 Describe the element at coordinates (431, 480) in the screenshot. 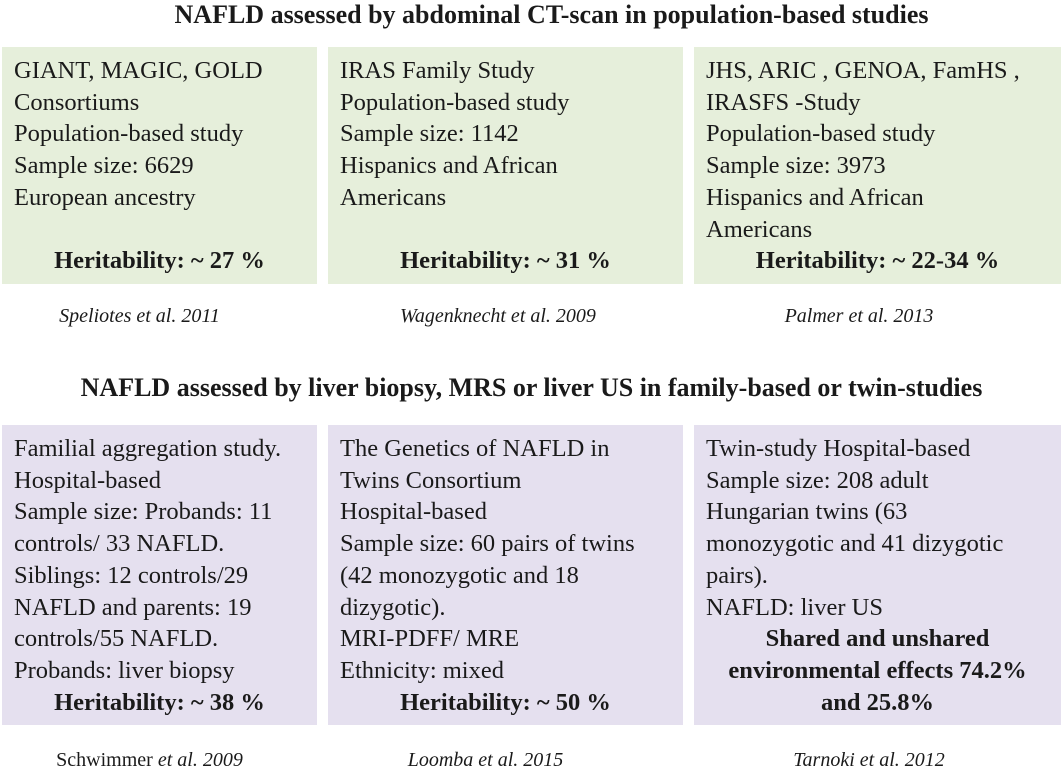

I see `box-line: Twins Consortium` at that location.